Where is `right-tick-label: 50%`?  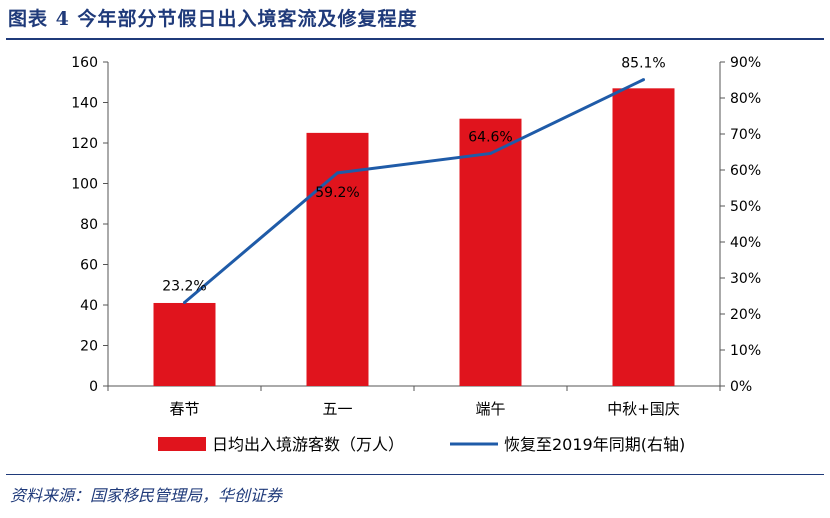 right-tick-label: 50% is located at coordinates (745, 207).